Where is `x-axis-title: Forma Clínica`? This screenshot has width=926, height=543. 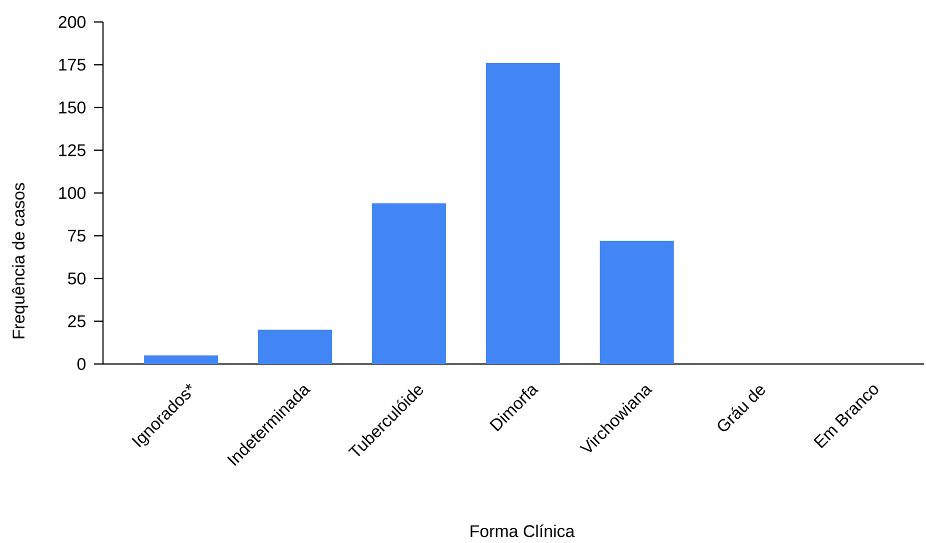 x-axis-title: Forma Clínica is located at coordinates (522, 531).